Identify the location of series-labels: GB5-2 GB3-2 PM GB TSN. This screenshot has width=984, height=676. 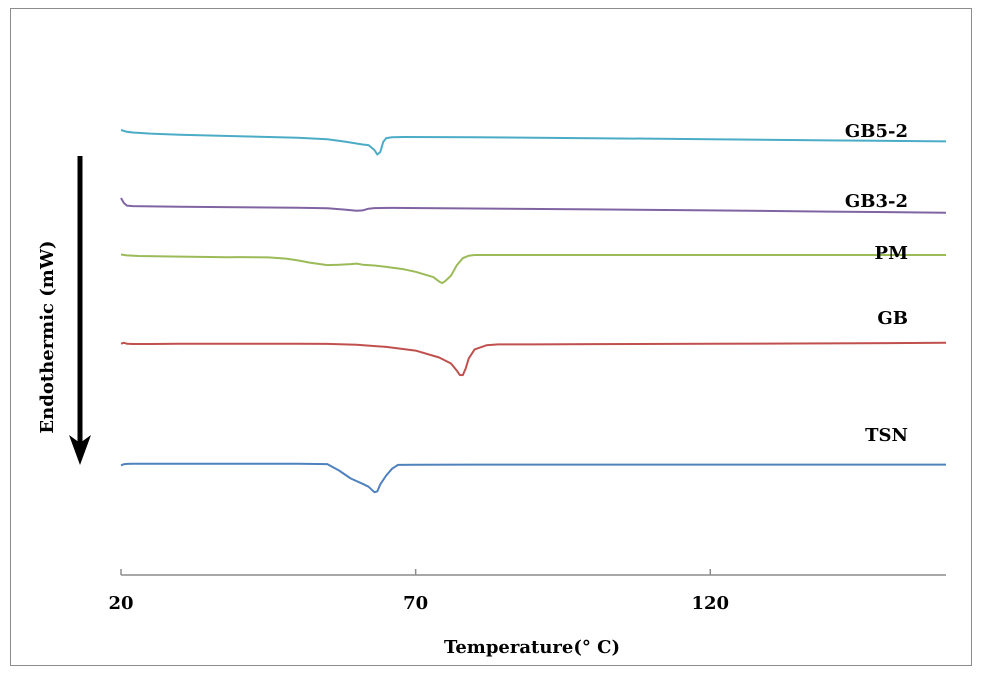
(876, 283).